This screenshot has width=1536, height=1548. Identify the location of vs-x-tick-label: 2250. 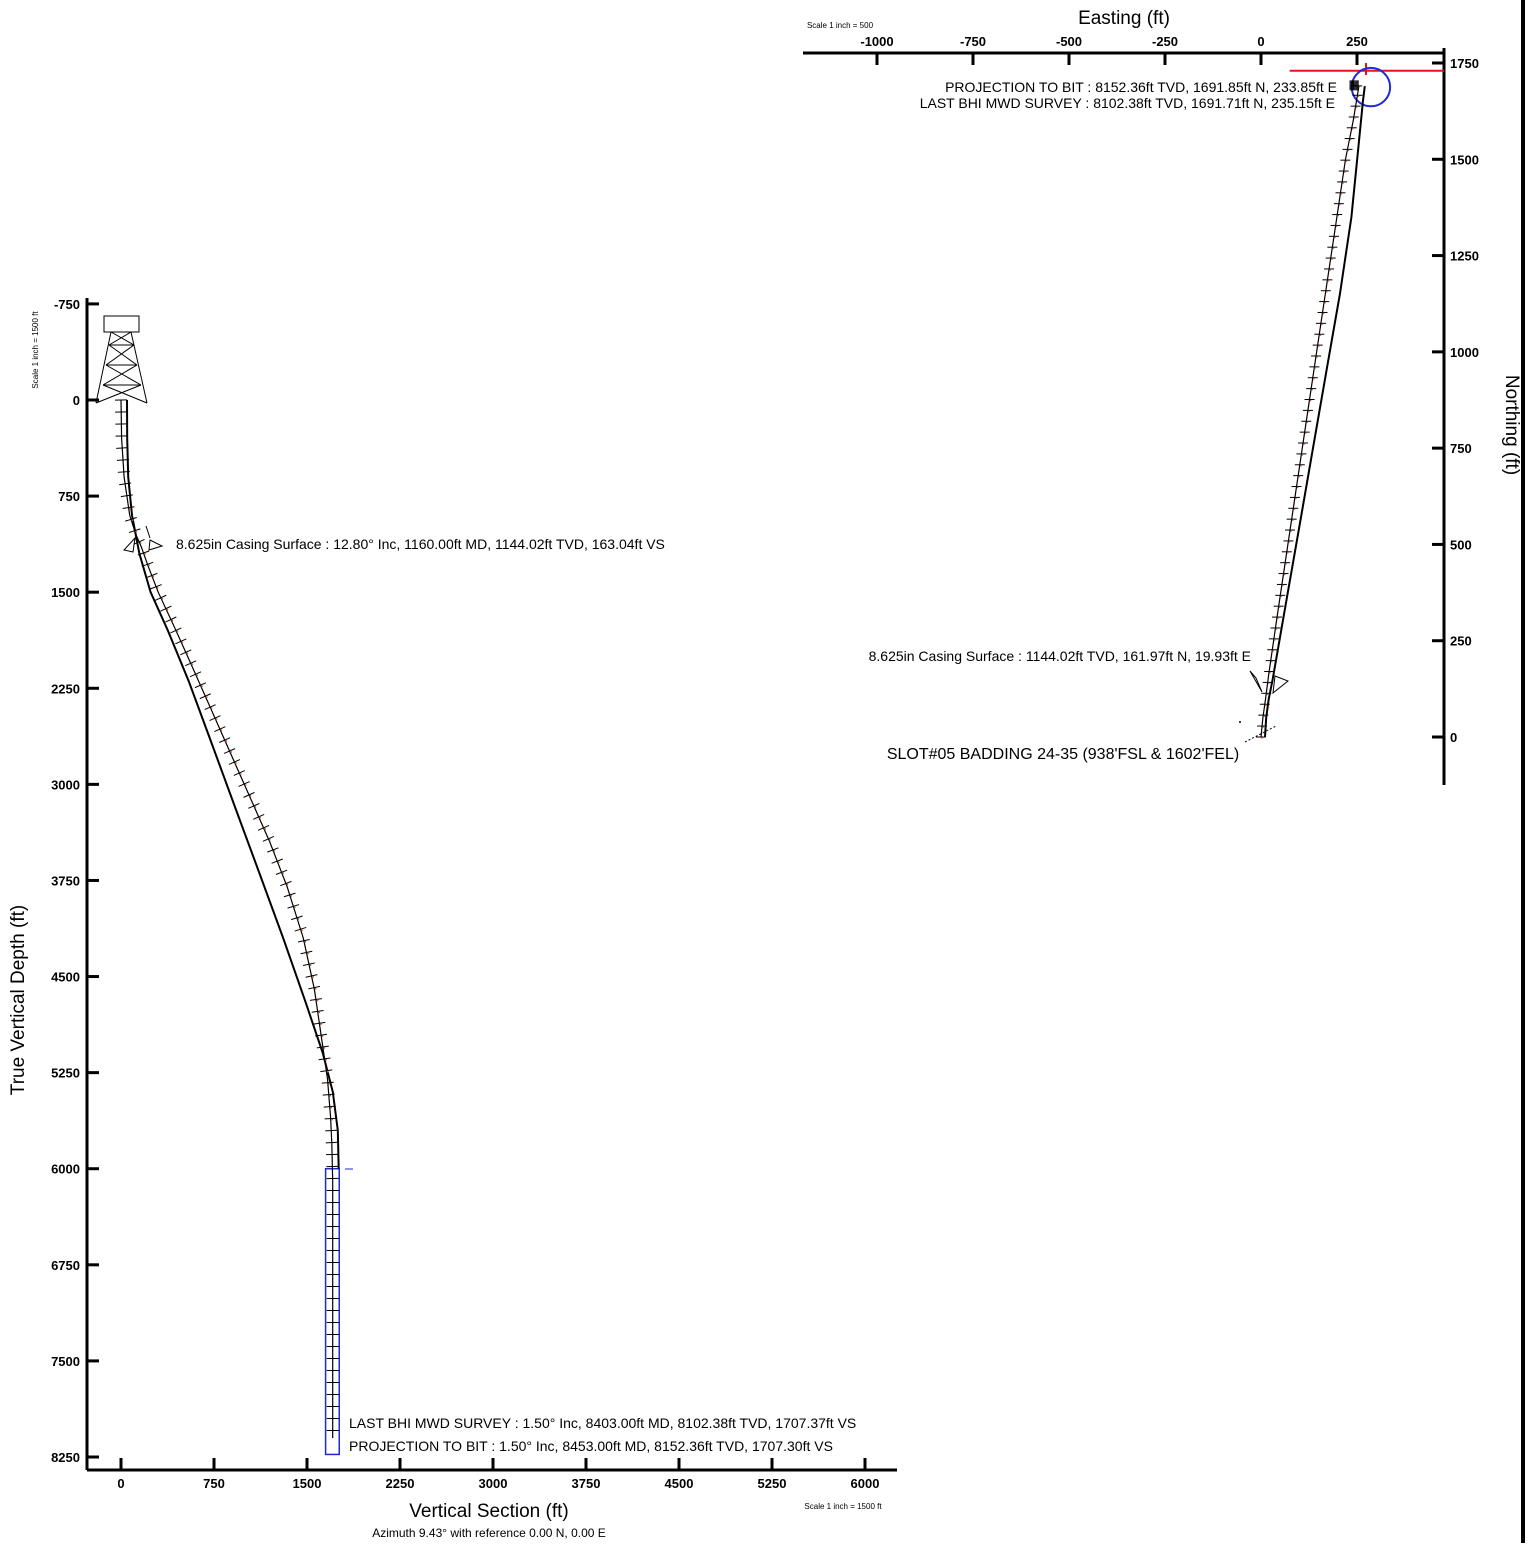
(400, 1483).